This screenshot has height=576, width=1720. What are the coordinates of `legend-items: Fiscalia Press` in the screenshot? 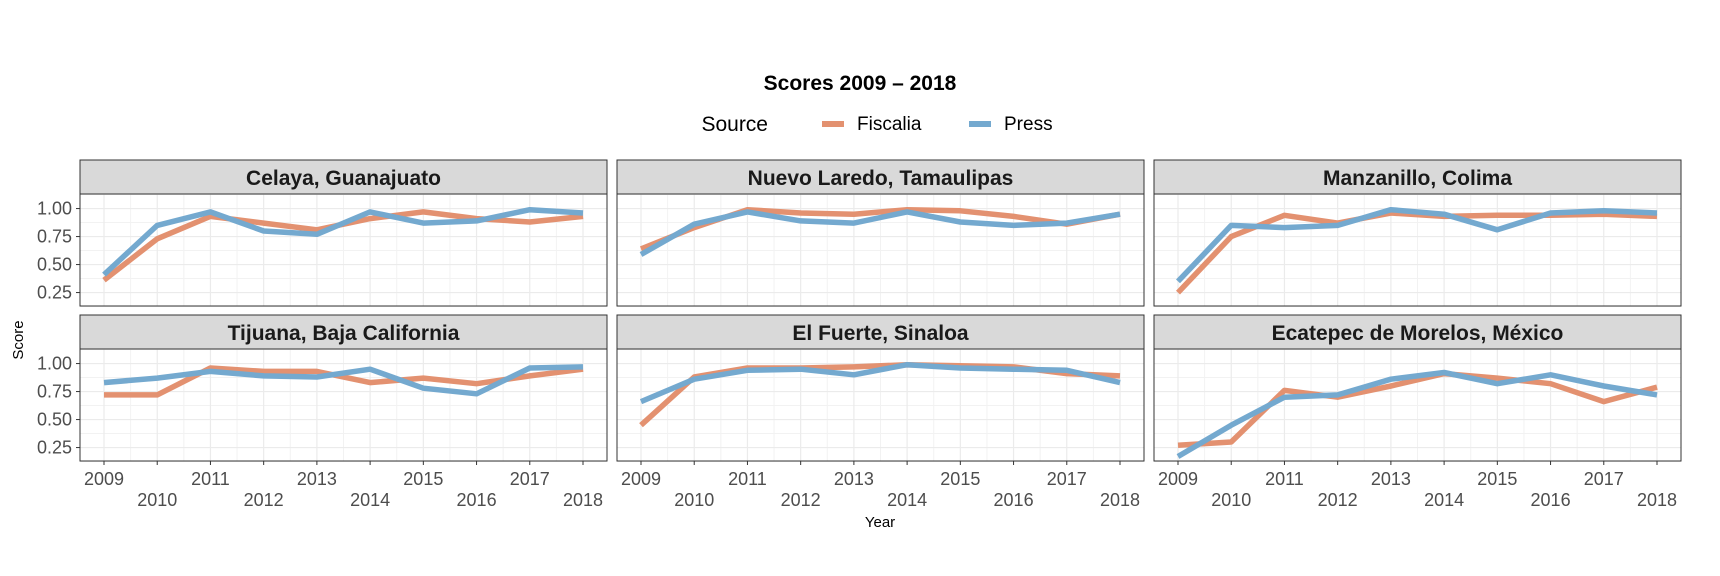 It's located at (937, 124).